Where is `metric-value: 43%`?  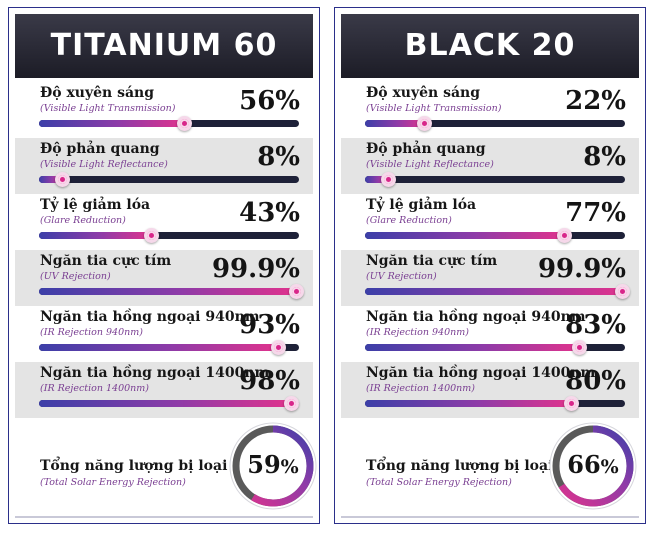 metric-value: 43% is located at coordinates (269, 213).